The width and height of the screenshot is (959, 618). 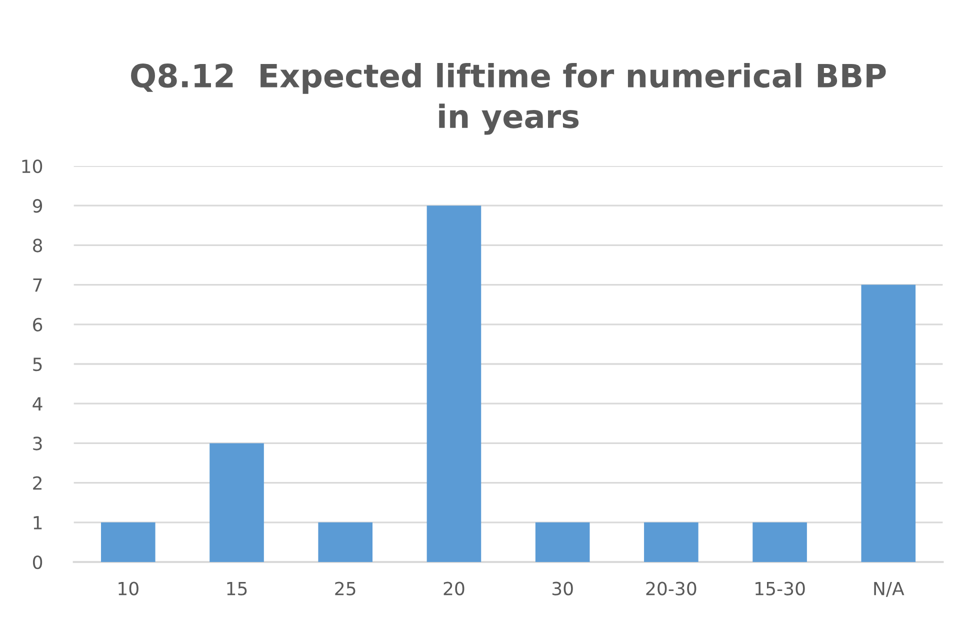 What do you see at coordinates (237, 589) in the screenshot?
I see `x-tick-label: 15` at bounding box center [237, 589].